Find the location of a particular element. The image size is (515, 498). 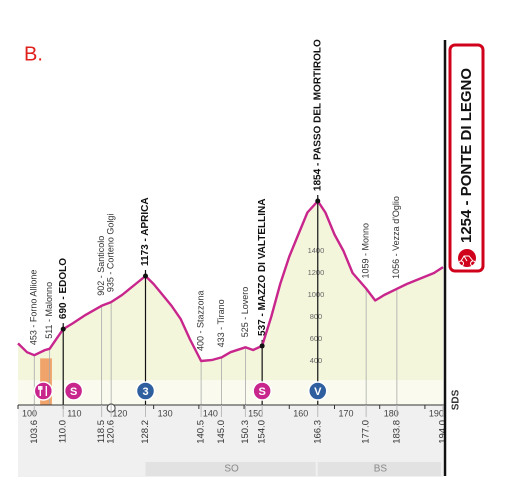

y-tick-label: 600 is located at coordinates (316, 338).